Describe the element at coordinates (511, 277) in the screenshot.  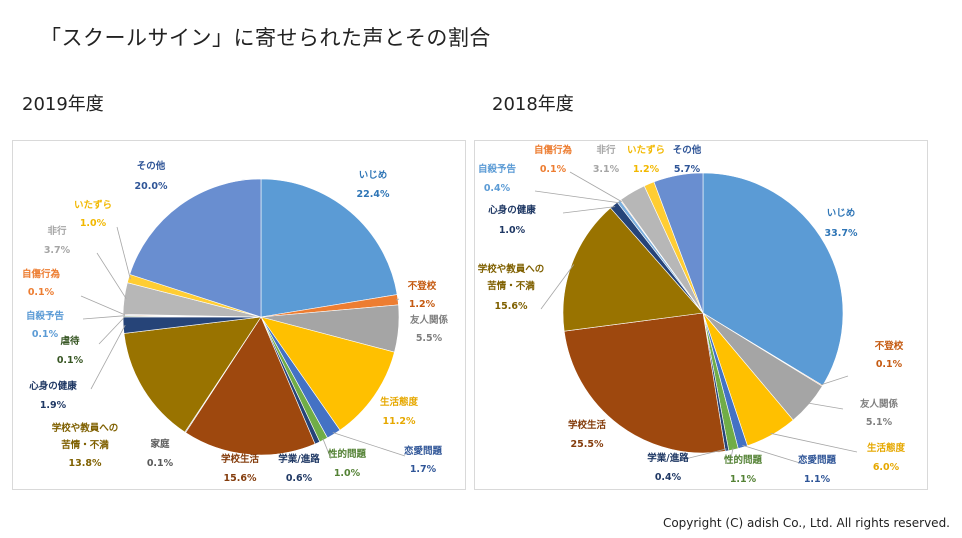
I see `category-label-9: 学校や教員への苦情・不満` at that location.